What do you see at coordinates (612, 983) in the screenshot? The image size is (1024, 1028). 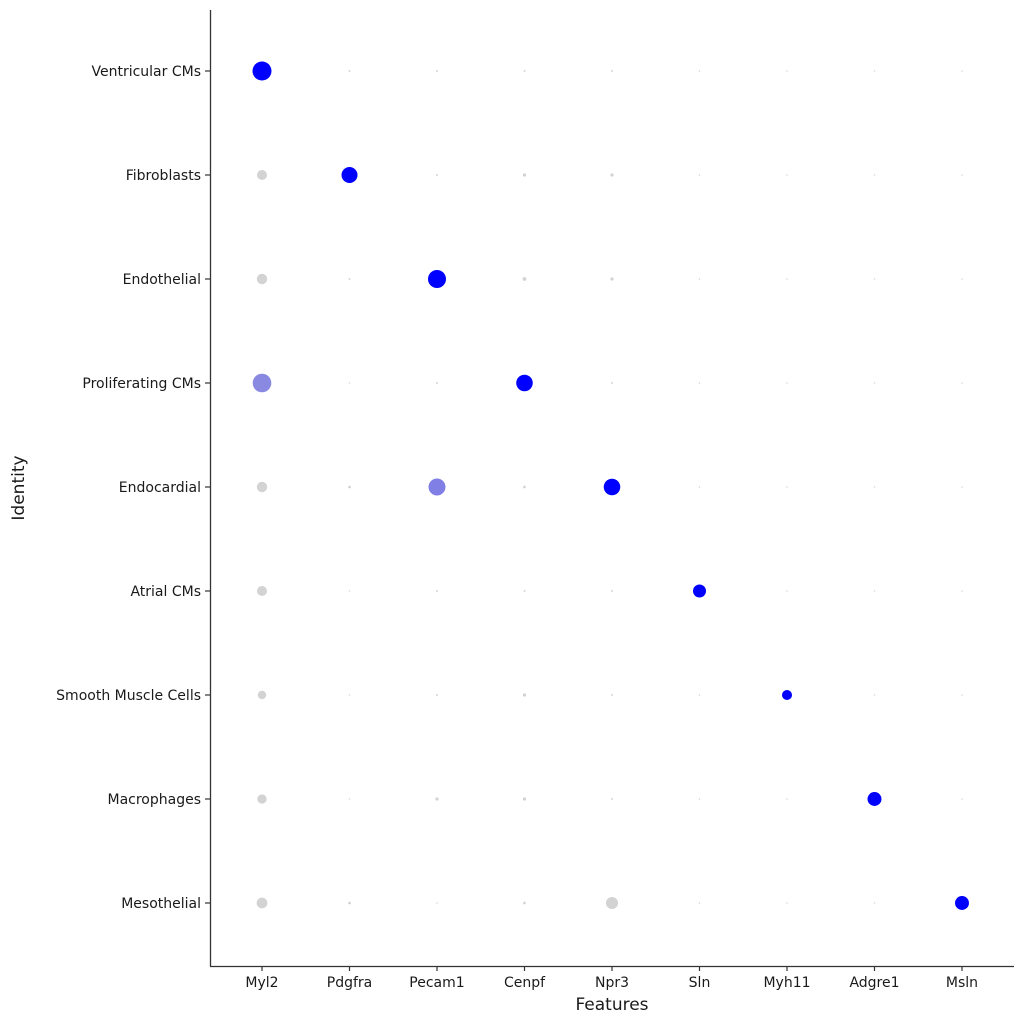 I see `x-tick-label: Npr3` at bounding box center [612, 983].